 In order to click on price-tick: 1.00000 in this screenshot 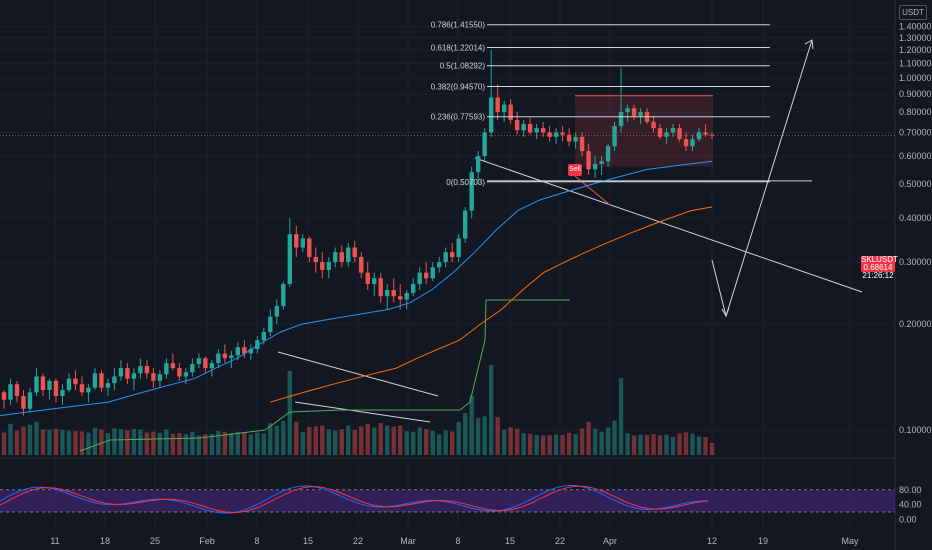, I will do `click(915, 78)`.